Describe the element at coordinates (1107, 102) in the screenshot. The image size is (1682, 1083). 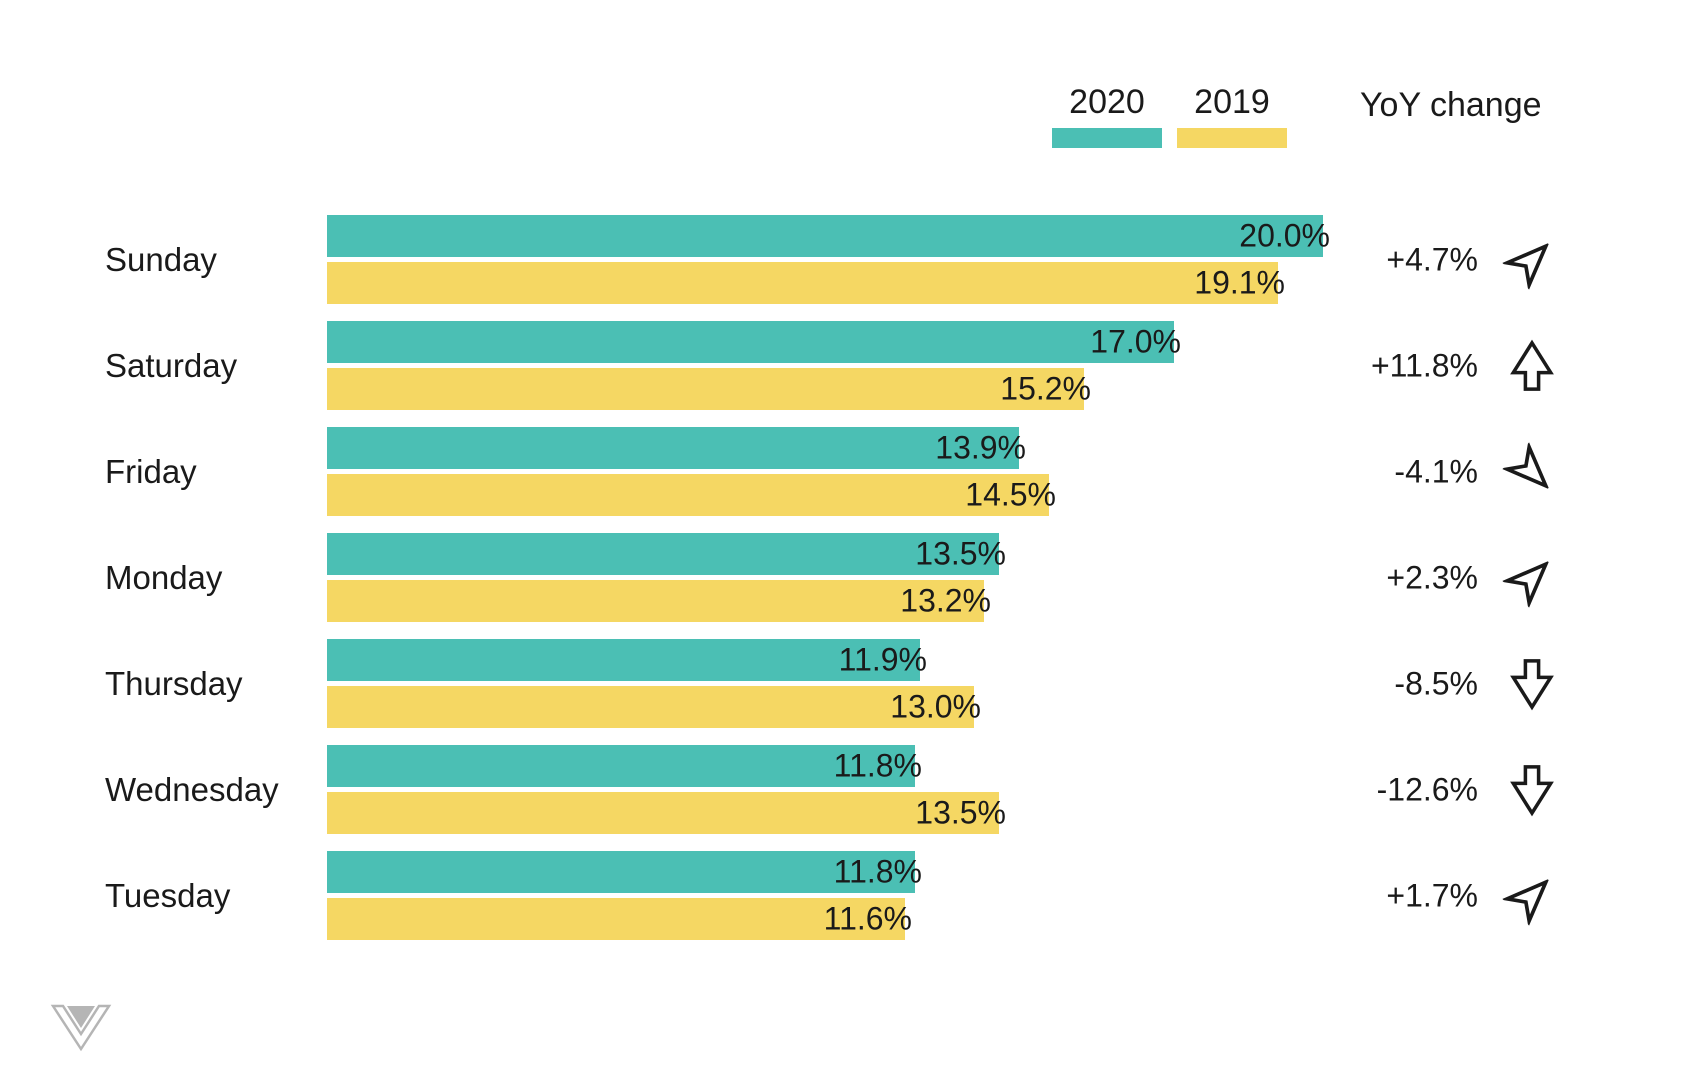
I see `legend-label-2020: 2020` at that location.